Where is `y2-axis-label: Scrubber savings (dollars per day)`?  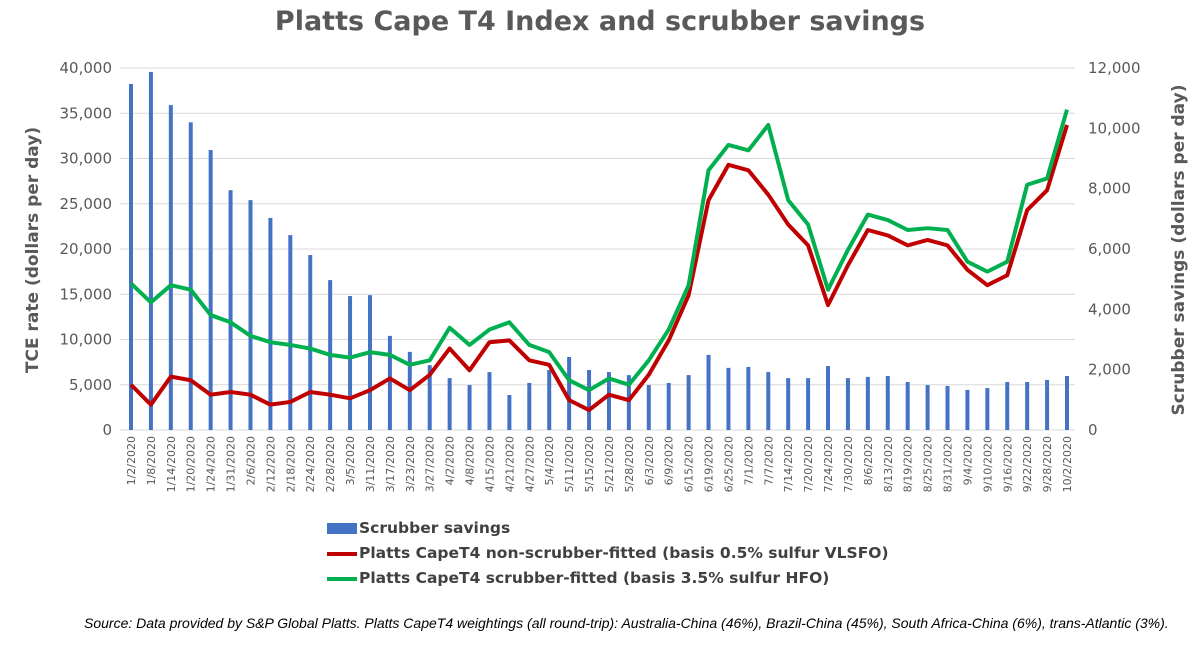 y2-axis-label: Scrubber savings (dollars per day) is located at coordinates (1179, 250).